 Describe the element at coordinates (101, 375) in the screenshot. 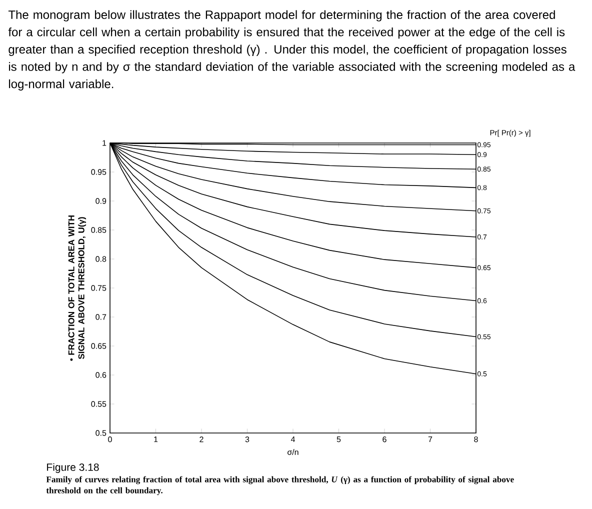

I see `y-tick-label: 0.6` at that location.